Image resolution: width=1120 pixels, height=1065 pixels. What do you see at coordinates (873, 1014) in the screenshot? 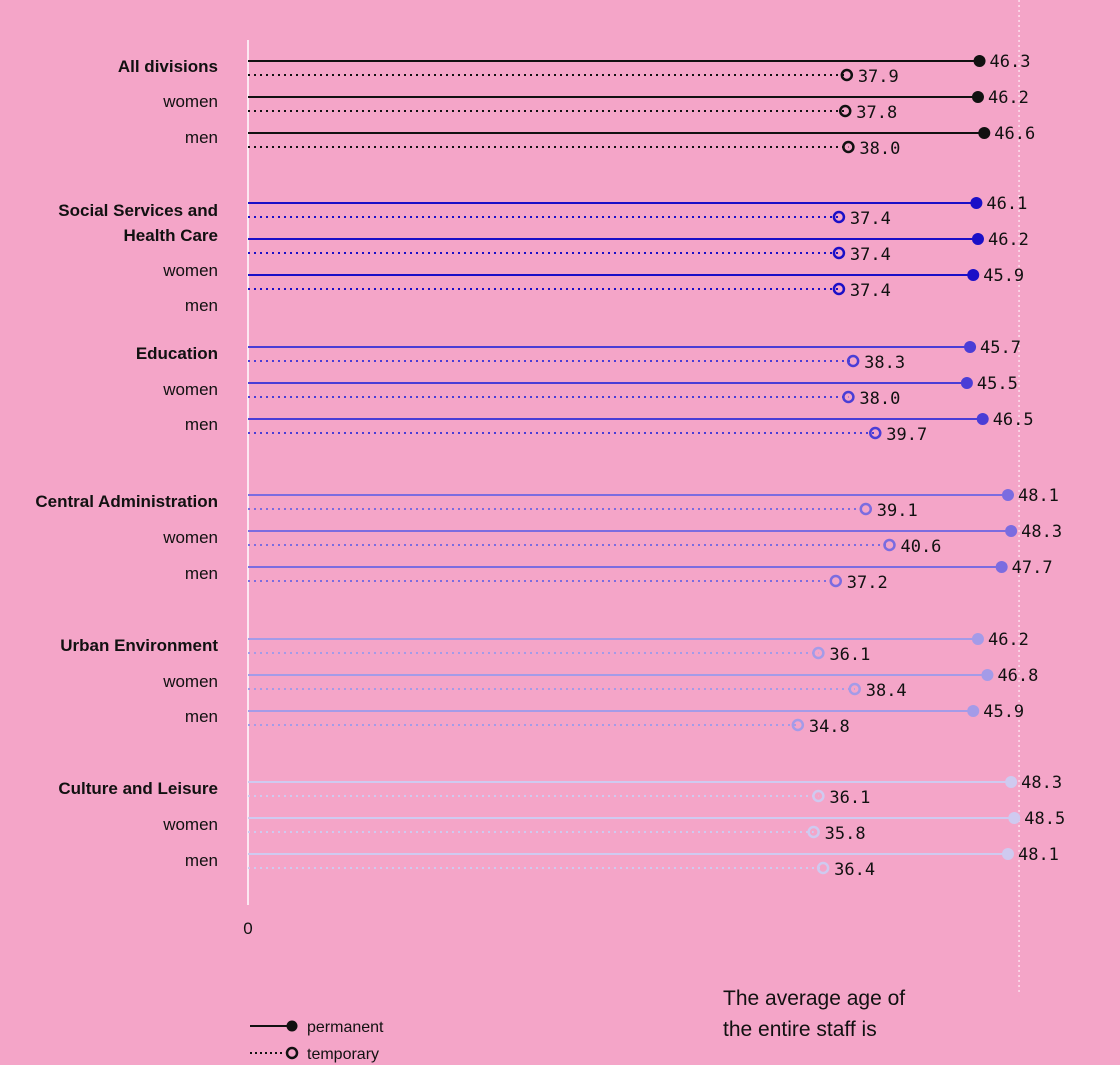
I see `average-age-note: The average age of the entire staff is` at bounding box center [873, 1014].